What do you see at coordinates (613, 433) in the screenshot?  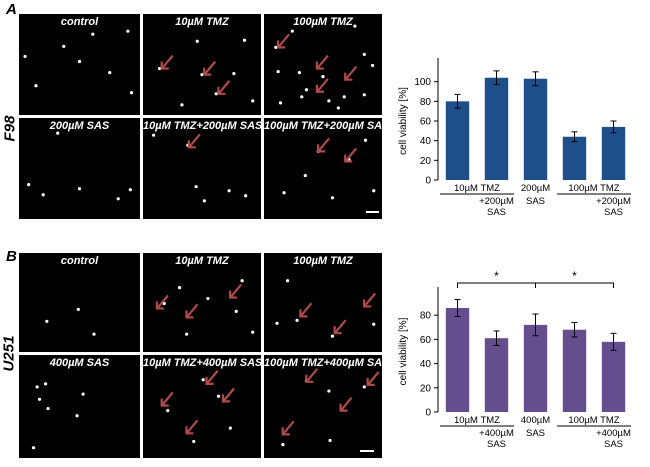 I see `sub-label: +400µM` at bounding box center [613, 433].